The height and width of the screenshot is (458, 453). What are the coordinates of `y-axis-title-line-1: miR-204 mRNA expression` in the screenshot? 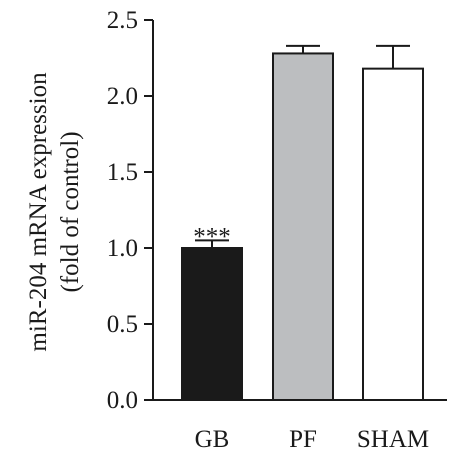 It's located at (38, 212).